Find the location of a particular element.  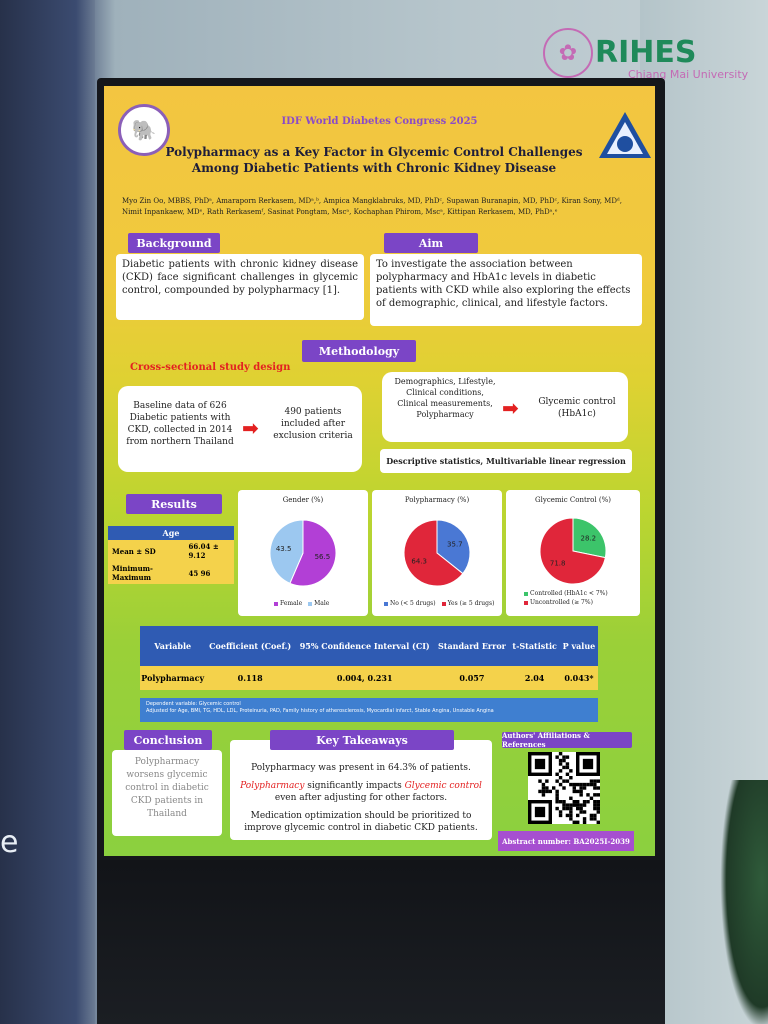

rihes-logo: ✿ RIHES is located at coordinates (619, 53).